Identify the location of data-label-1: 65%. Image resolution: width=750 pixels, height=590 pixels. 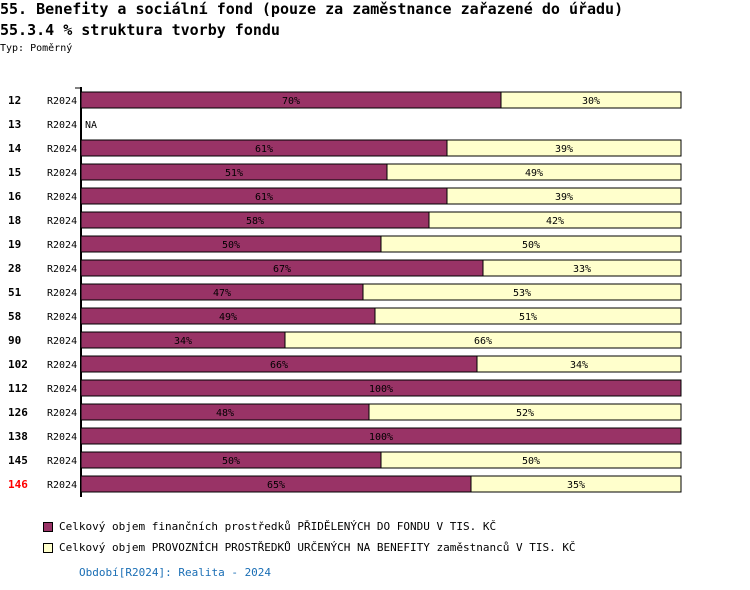
(276, 485).